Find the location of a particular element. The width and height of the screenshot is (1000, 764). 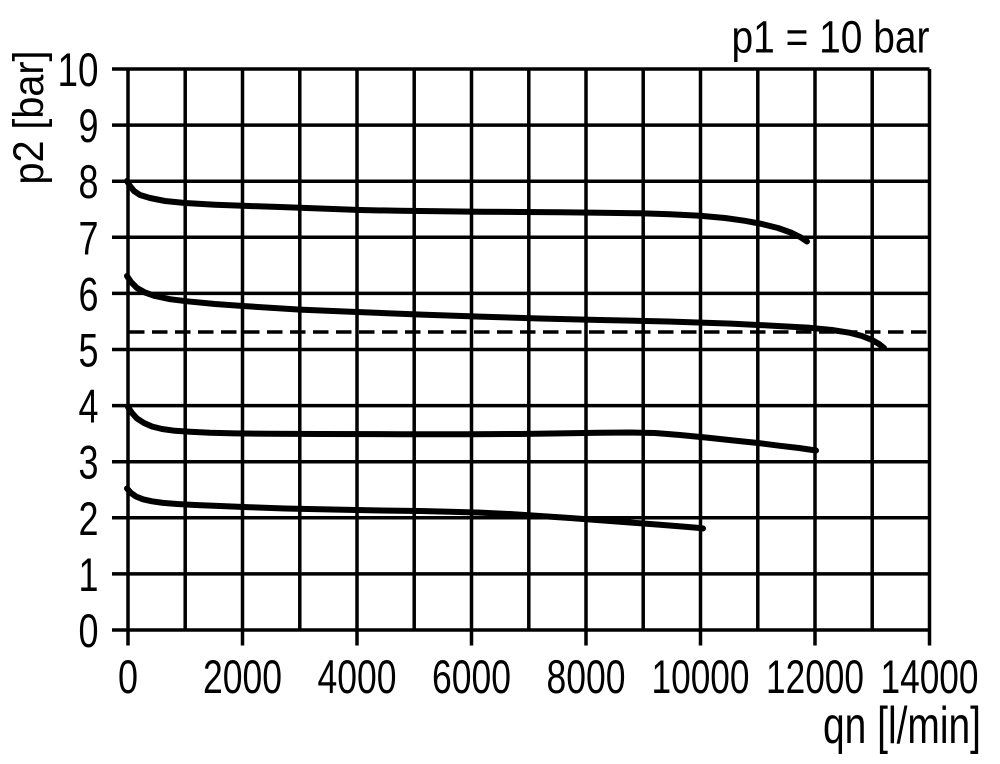

svg-text: p2 [bar] is located at coordinates (29, 118).